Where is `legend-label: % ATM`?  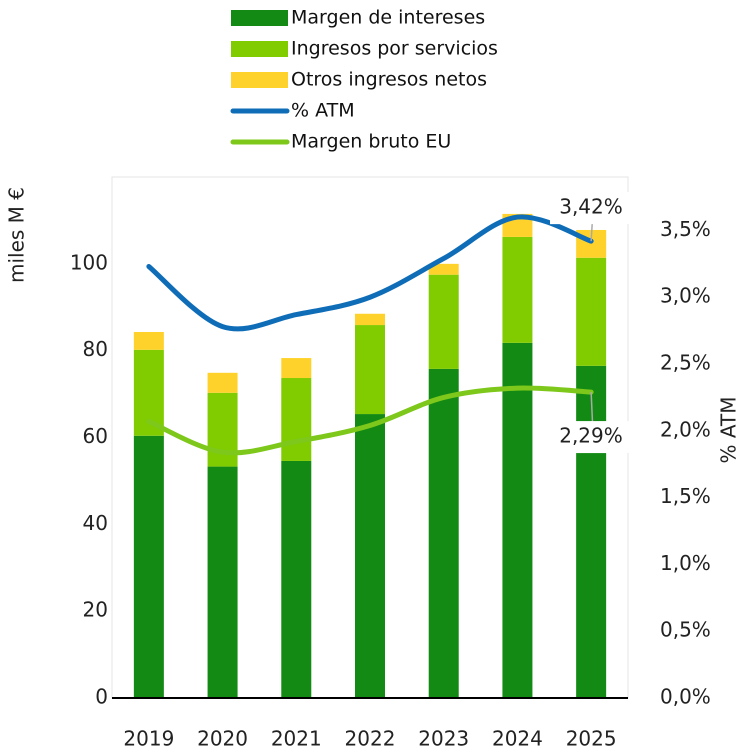 legend-label: % ATM is located at coordinates (323, 111).